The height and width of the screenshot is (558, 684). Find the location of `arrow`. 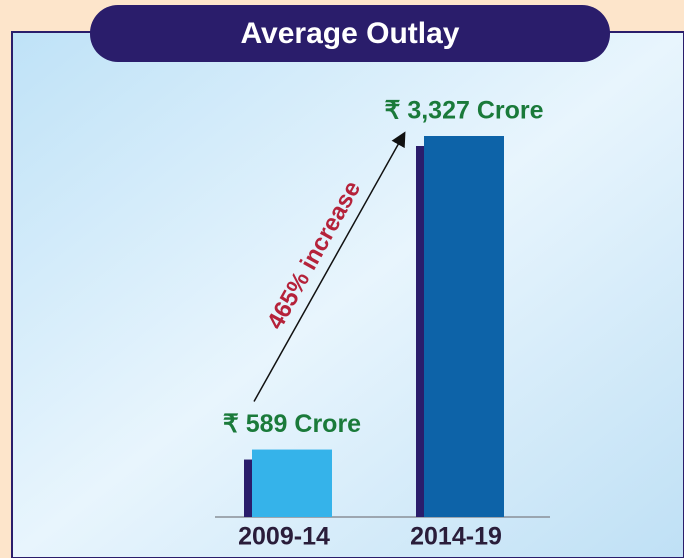

arrow is located at coordinates (329, 266).